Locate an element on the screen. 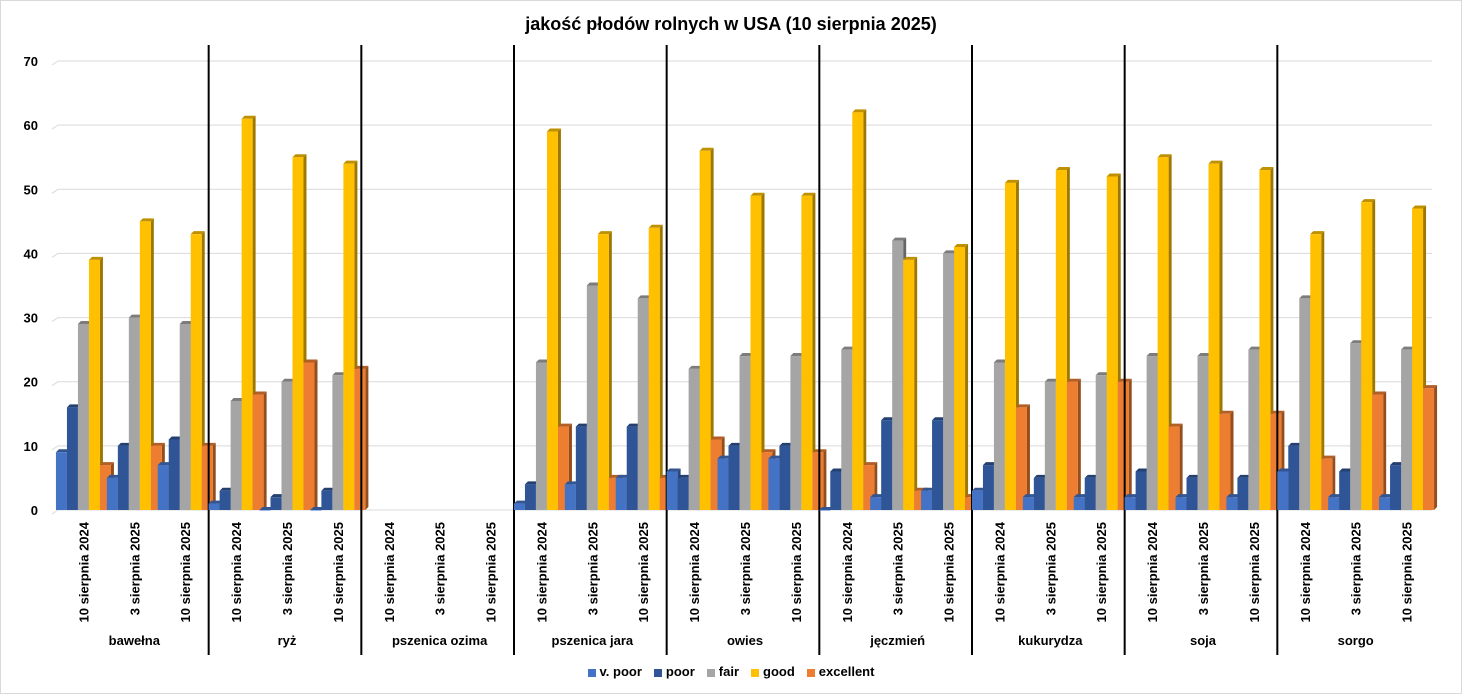 The width and height of the screenshot is (1462, 694). legend-item: v. poor is located at coordinates (614, 671).